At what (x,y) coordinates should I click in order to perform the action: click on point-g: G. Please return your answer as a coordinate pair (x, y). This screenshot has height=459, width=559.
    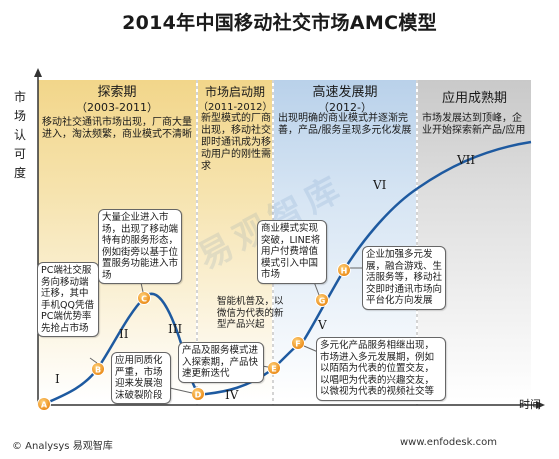
    Looking at the image, I should click on (322, 300).